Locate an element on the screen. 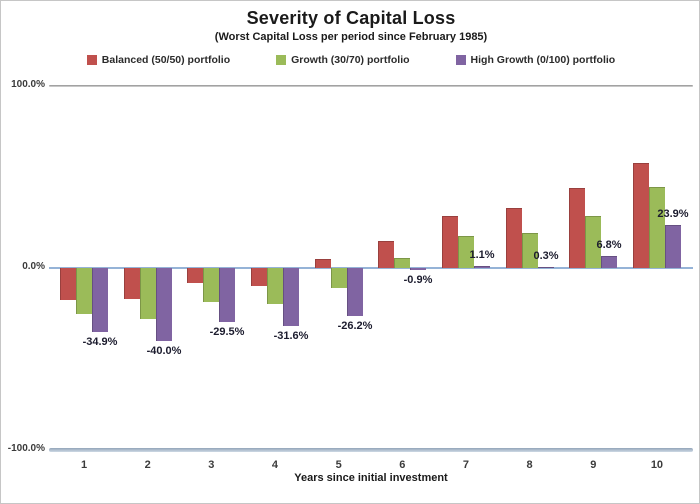  bar-series1-year6 is located at coordinates (386, 254).